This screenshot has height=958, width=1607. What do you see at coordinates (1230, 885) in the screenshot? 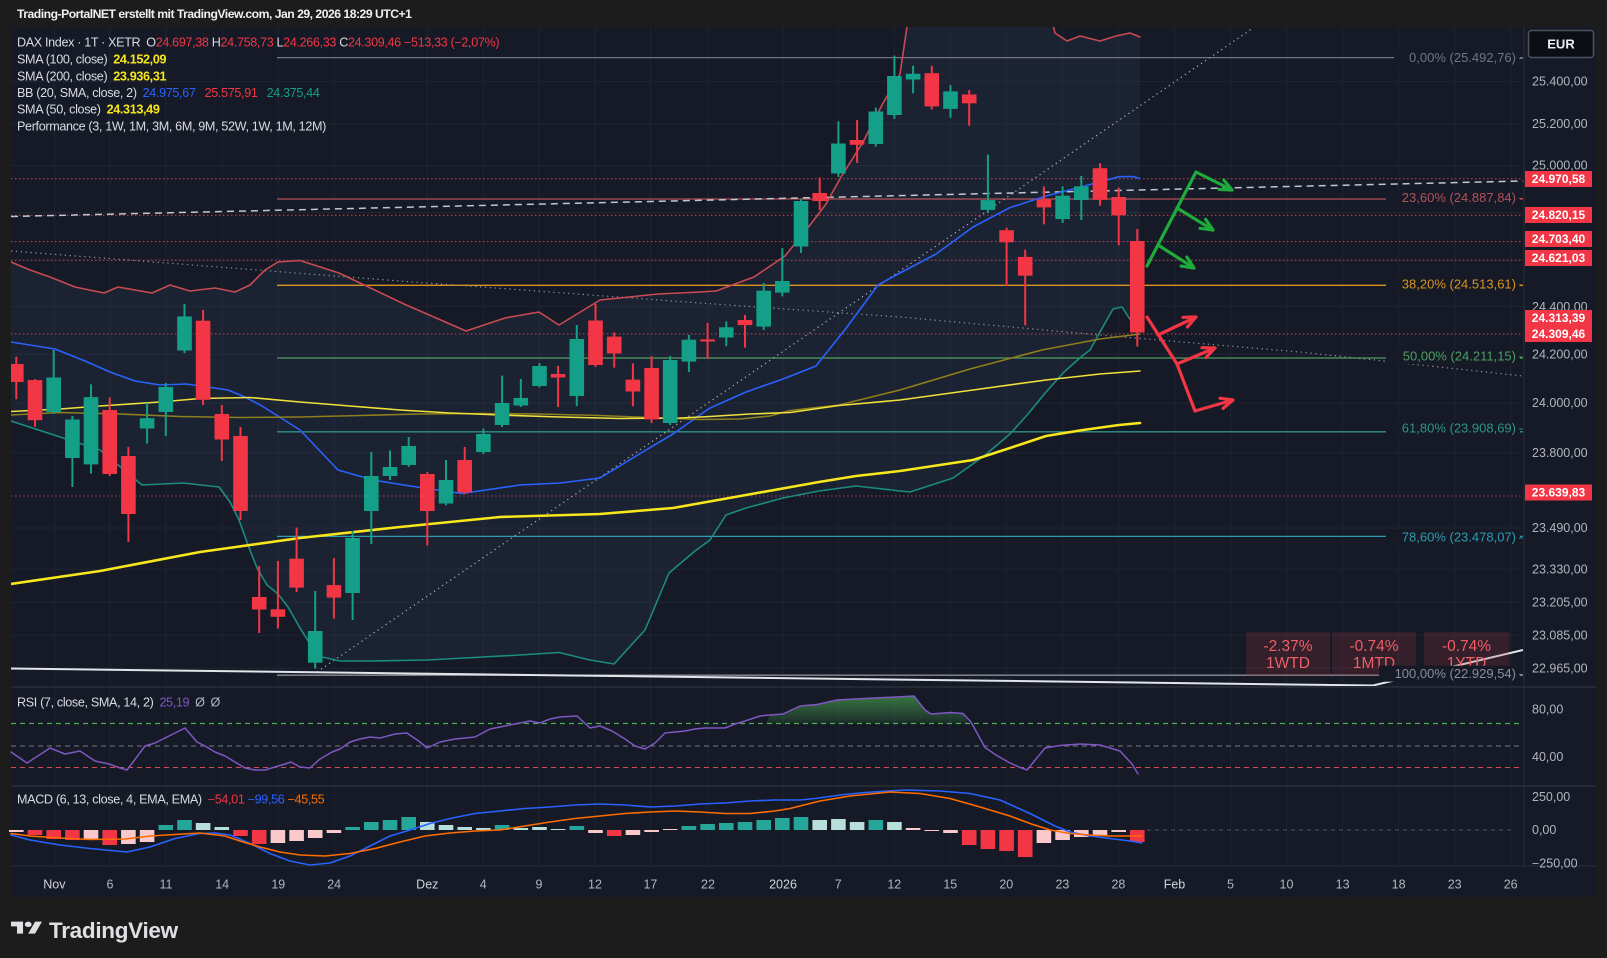
I see `svg-text: 5` at bounding box center [1230, 885].